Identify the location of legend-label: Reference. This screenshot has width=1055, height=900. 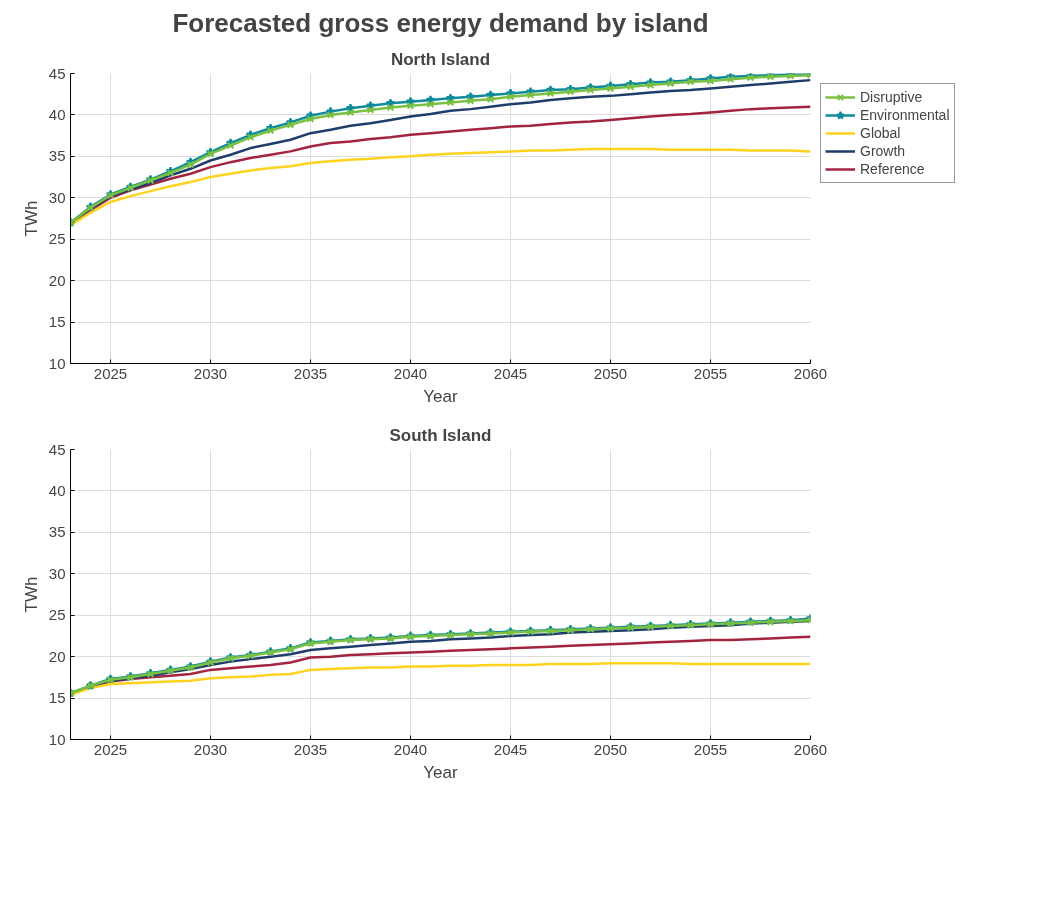
(892, 169).